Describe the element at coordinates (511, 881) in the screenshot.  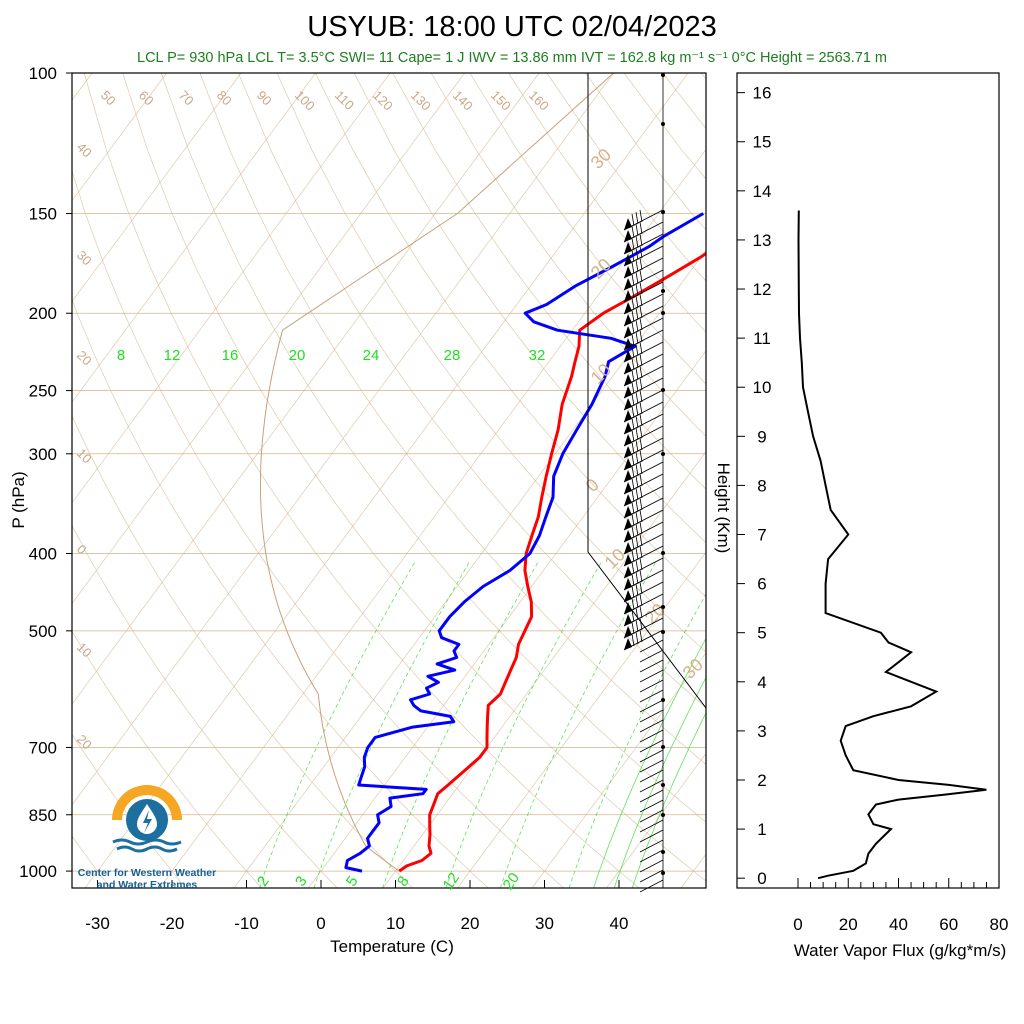
I see `mixing-ratio-bottom-label: 20` at that location.